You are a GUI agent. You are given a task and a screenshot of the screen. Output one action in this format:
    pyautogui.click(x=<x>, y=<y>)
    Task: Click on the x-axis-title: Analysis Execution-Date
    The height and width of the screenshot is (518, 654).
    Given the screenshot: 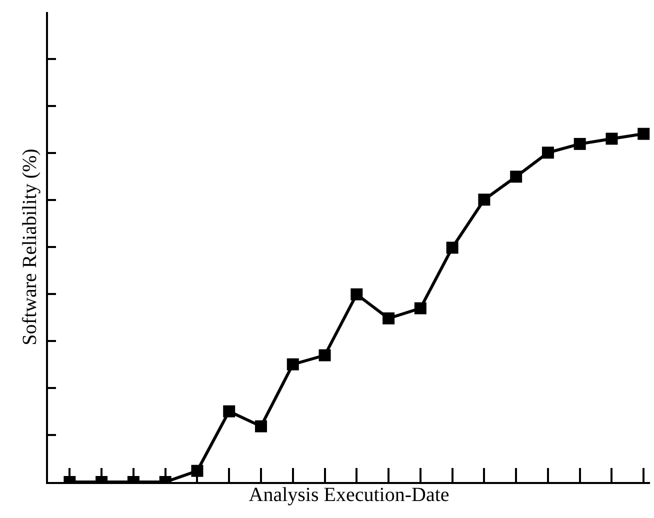 What is the action you would take?
    pyautogui.click(x=349, y=495)
    